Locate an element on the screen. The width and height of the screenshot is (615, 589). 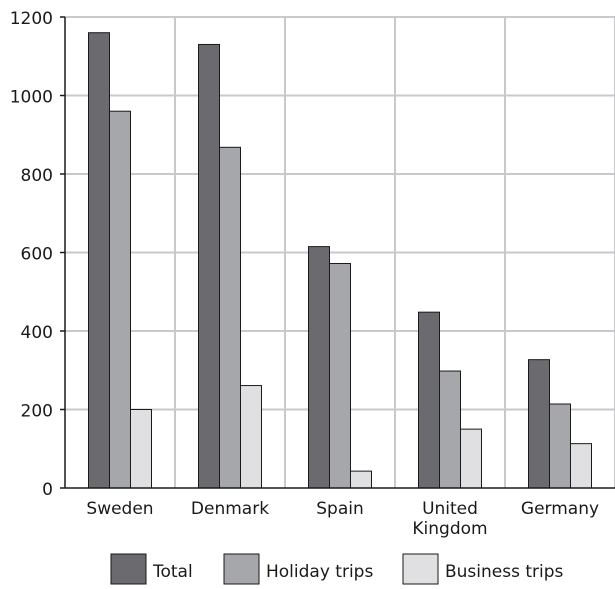
legend: Total Holiday trips Business trips is located at coordinates (337, 569).